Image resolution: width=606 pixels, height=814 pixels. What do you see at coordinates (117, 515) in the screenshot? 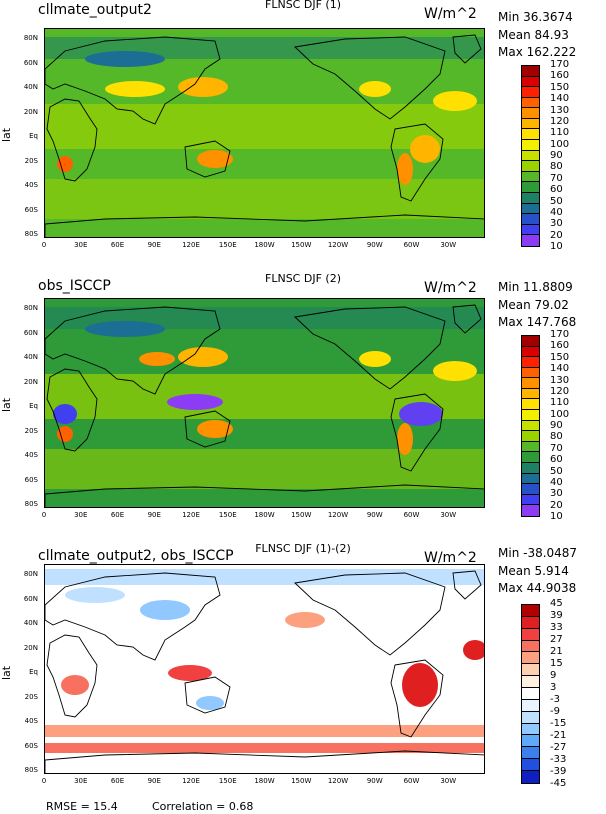
I see `lon-tick-label: 60E` at bounding box center [117, 515].